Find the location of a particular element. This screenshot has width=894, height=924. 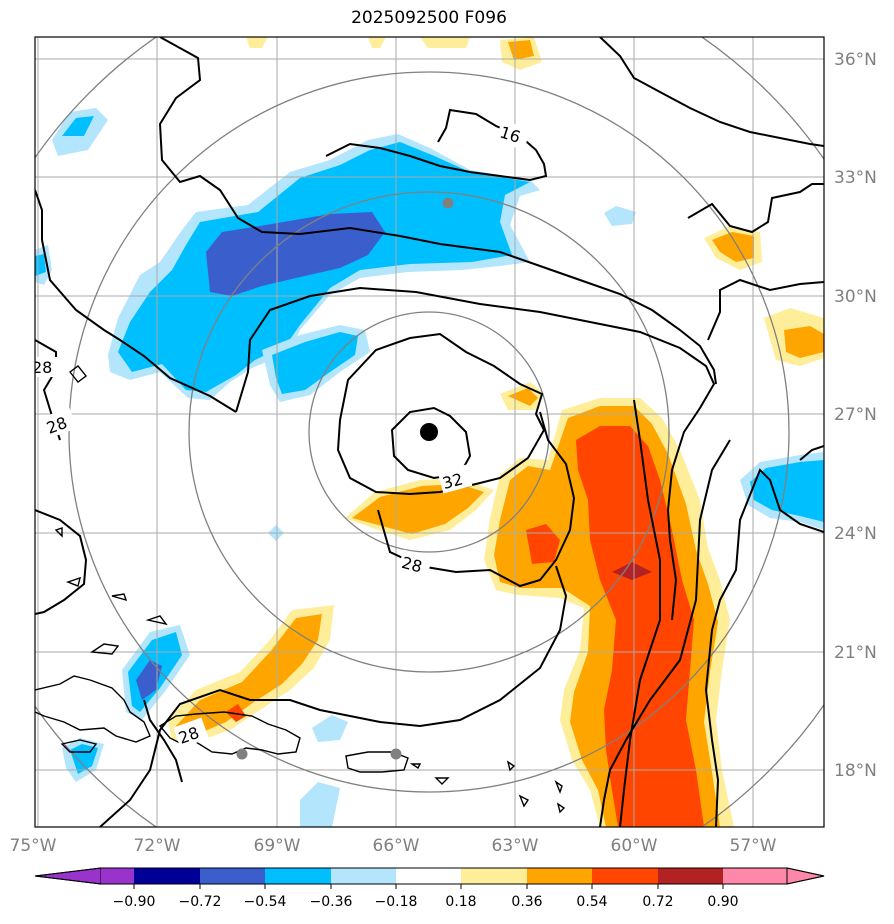

storm-center-marker is located at coordinates (429, 432).